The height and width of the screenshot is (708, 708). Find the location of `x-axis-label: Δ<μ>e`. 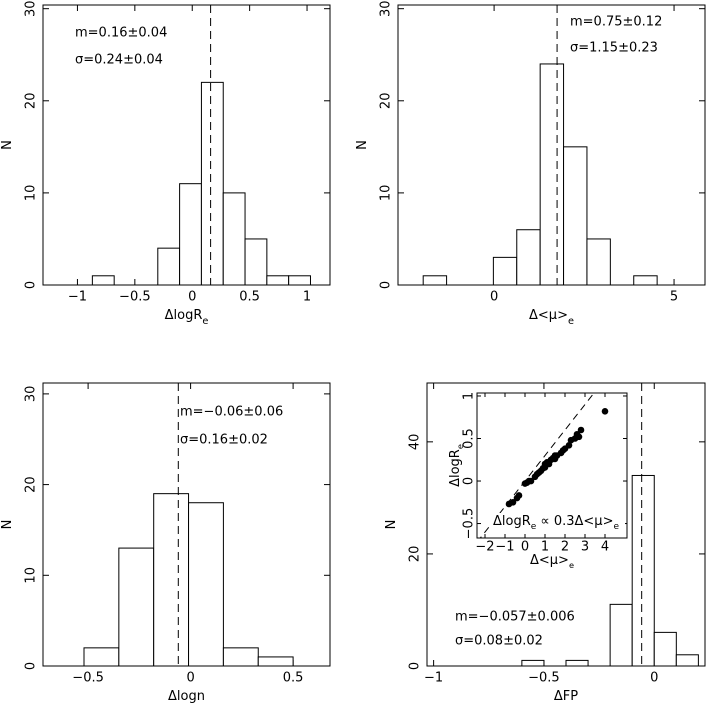

x-axis-label: Δ<μ>e is located at coordinates (552, 561).